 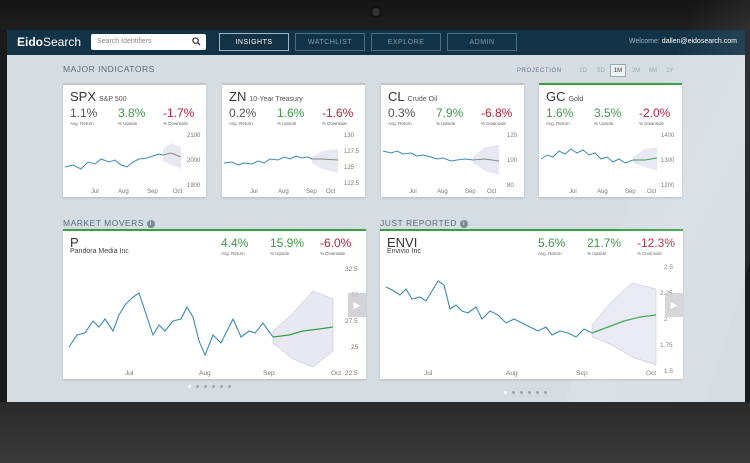 I want to click on nav-watchlist: WATCHLIST, so click(x=330, y=42).